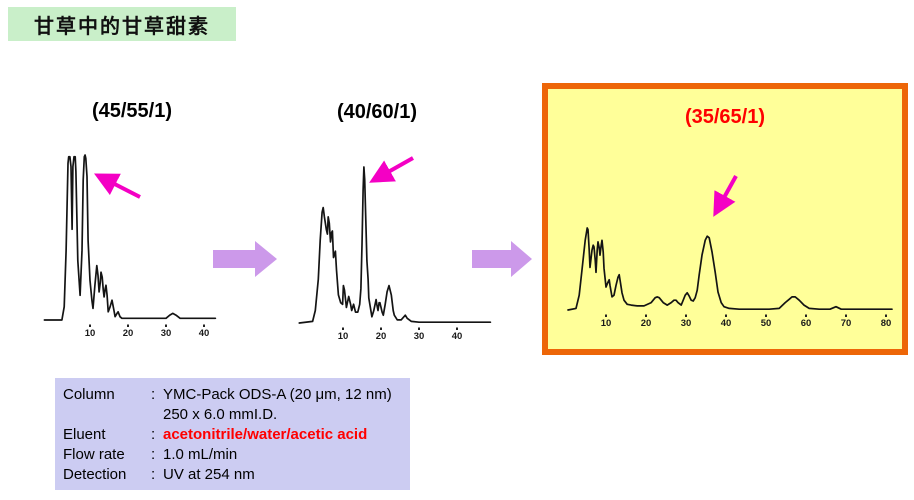 This screenshot has height=500, width=914. Describe the element at coordinates (132, 111) in the screenshot. I see `chromatogram-1-label: (45/55/1)` at that location.